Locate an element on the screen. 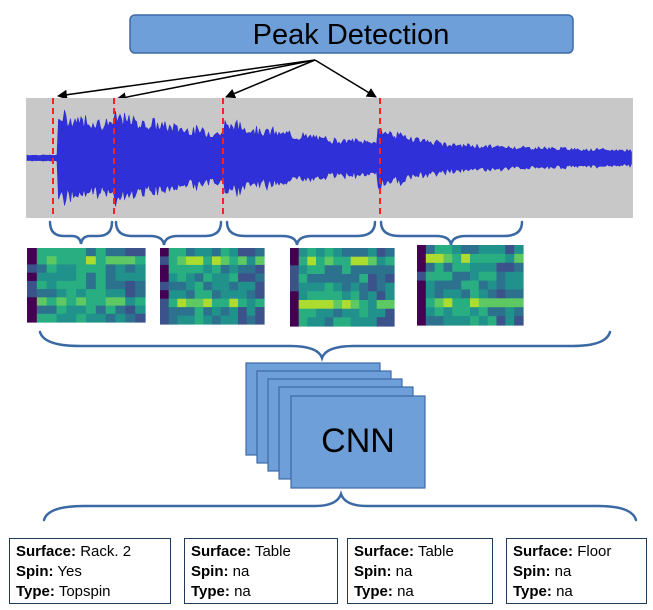  audio-waveform is located at coordinates (329, 158).